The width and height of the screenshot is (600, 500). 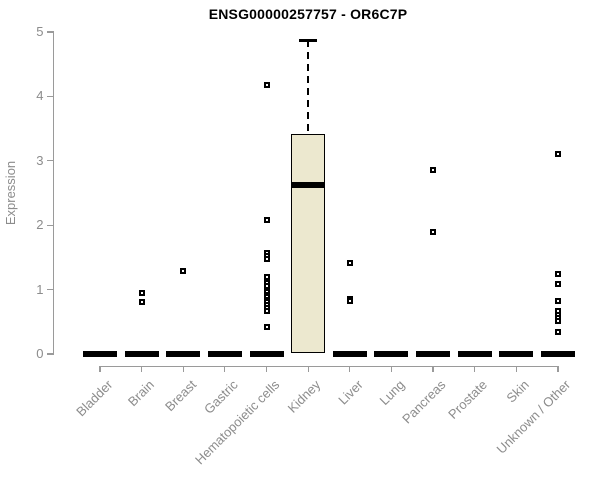 What do you see at coordinates (468, 399) in the screenshot?
I see `x-category-label: Prostate` at bounding box center [468, 399].